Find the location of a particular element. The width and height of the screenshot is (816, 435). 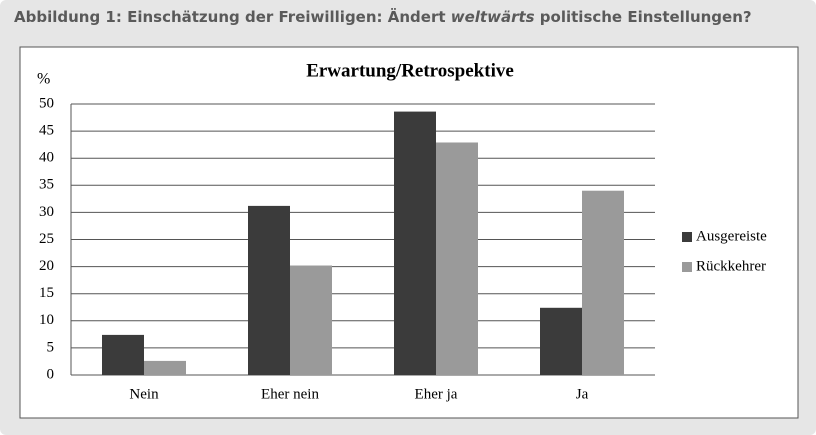

y-tick-label: 10 is located at coordinates (46, 320).